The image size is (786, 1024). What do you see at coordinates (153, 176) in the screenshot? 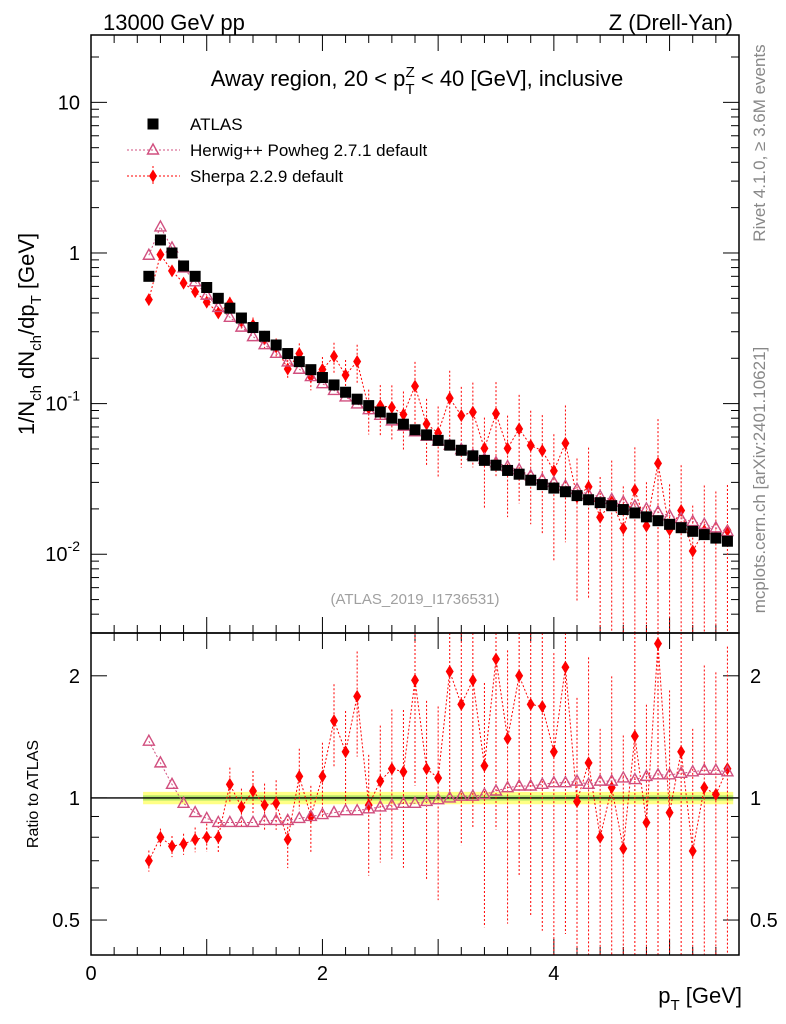
I see `legend-marker` at bounding box center [153, 176].